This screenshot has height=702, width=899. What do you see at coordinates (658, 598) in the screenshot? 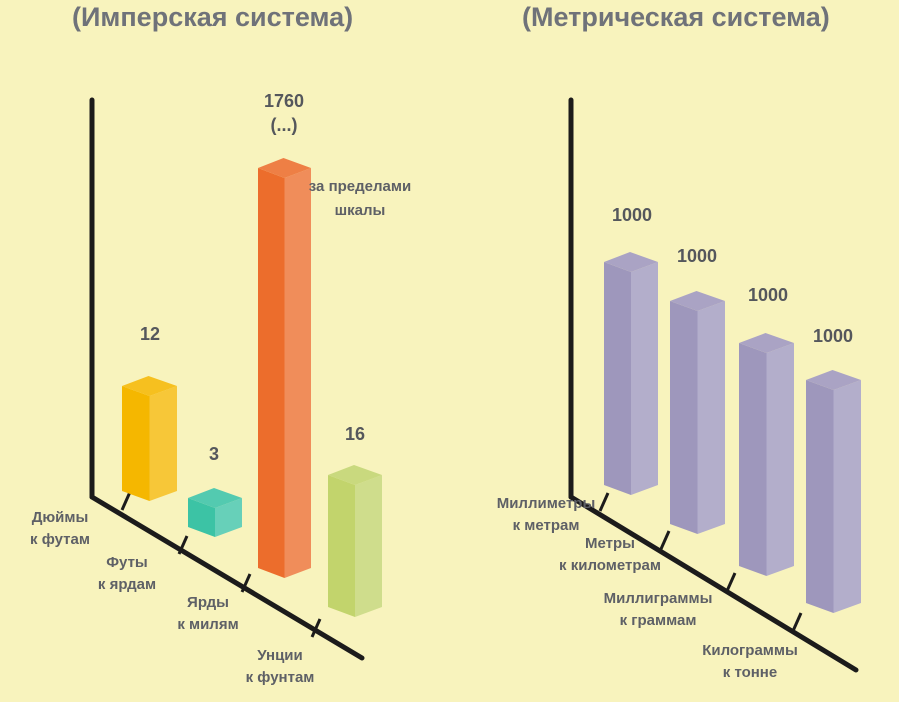
I see `category-label: Миллиграммы` at bounding box center [658, 598].